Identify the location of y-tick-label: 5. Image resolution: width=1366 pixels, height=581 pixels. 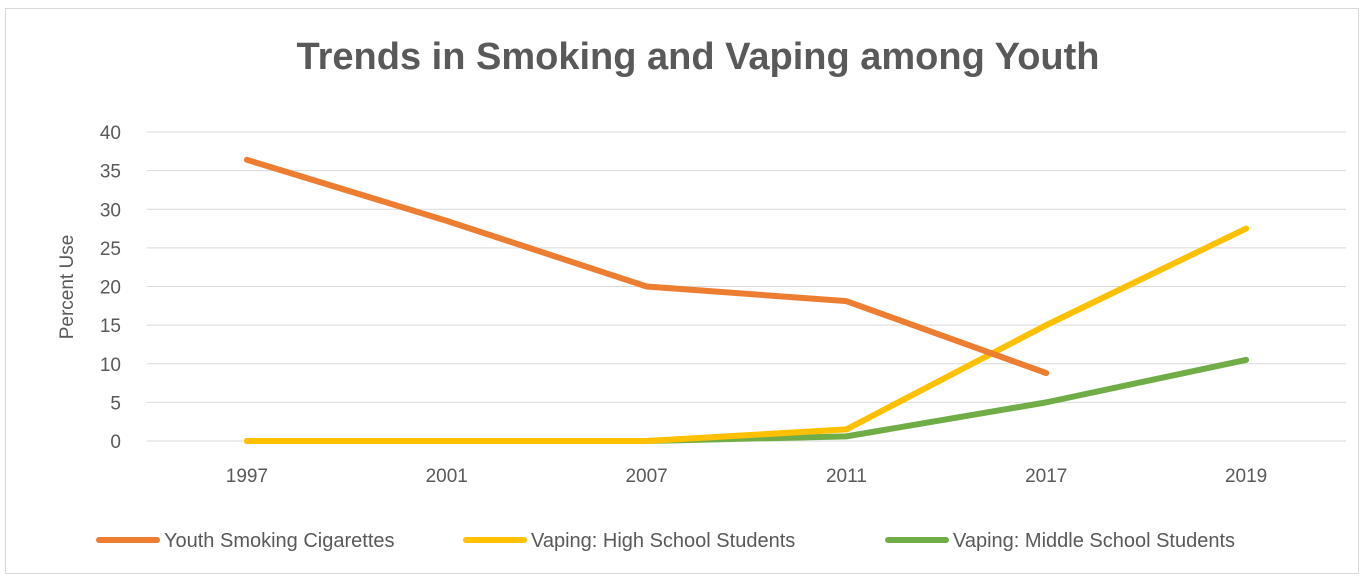
(115, 403).